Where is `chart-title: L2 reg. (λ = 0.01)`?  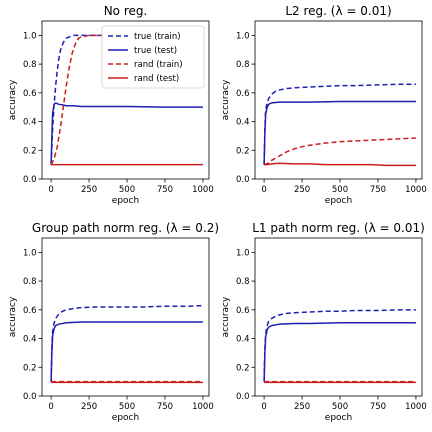 chart-title: L2 reg. (λ = 0.01) is located at coordinates (338, 11).